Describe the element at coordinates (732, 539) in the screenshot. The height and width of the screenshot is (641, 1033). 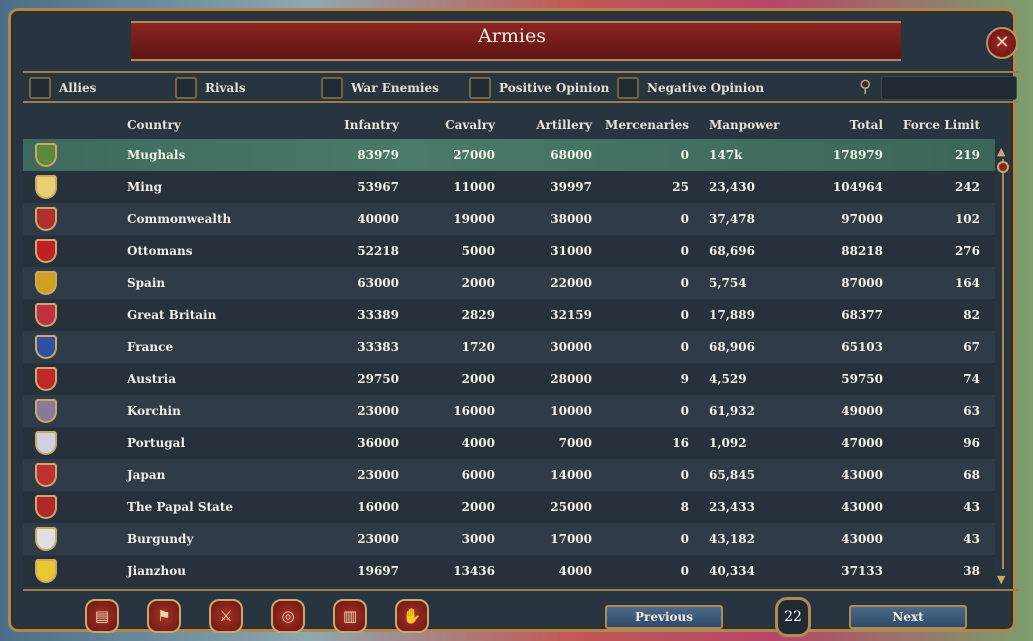
I see `cell-manpower: 43,182` at that location.